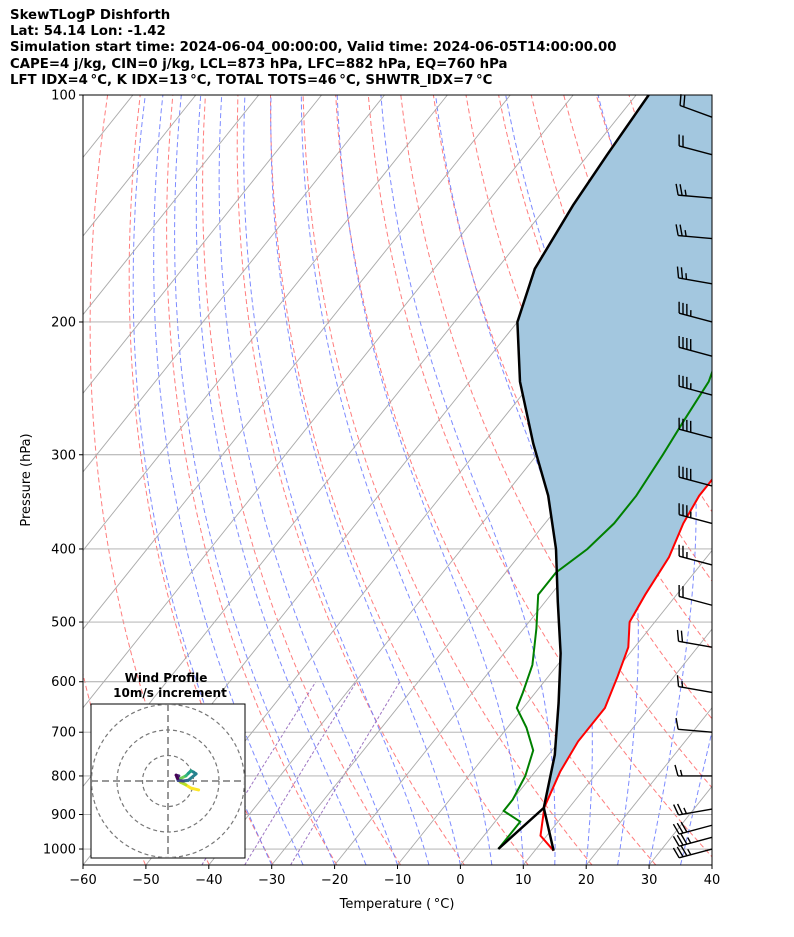 This screenshot has width=794, height=937. I want to click on parcel-surface-line, so click(548, 829).